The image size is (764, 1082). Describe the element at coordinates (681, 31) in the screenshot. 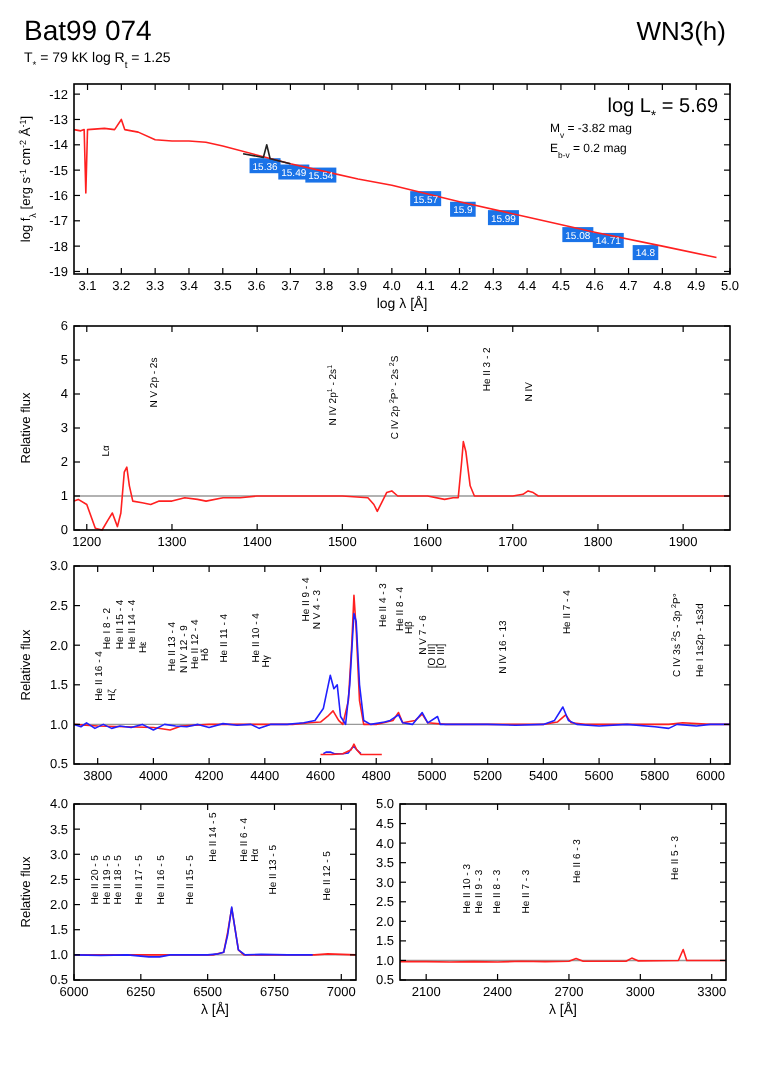

I see `text: WN3(h)` at that location.